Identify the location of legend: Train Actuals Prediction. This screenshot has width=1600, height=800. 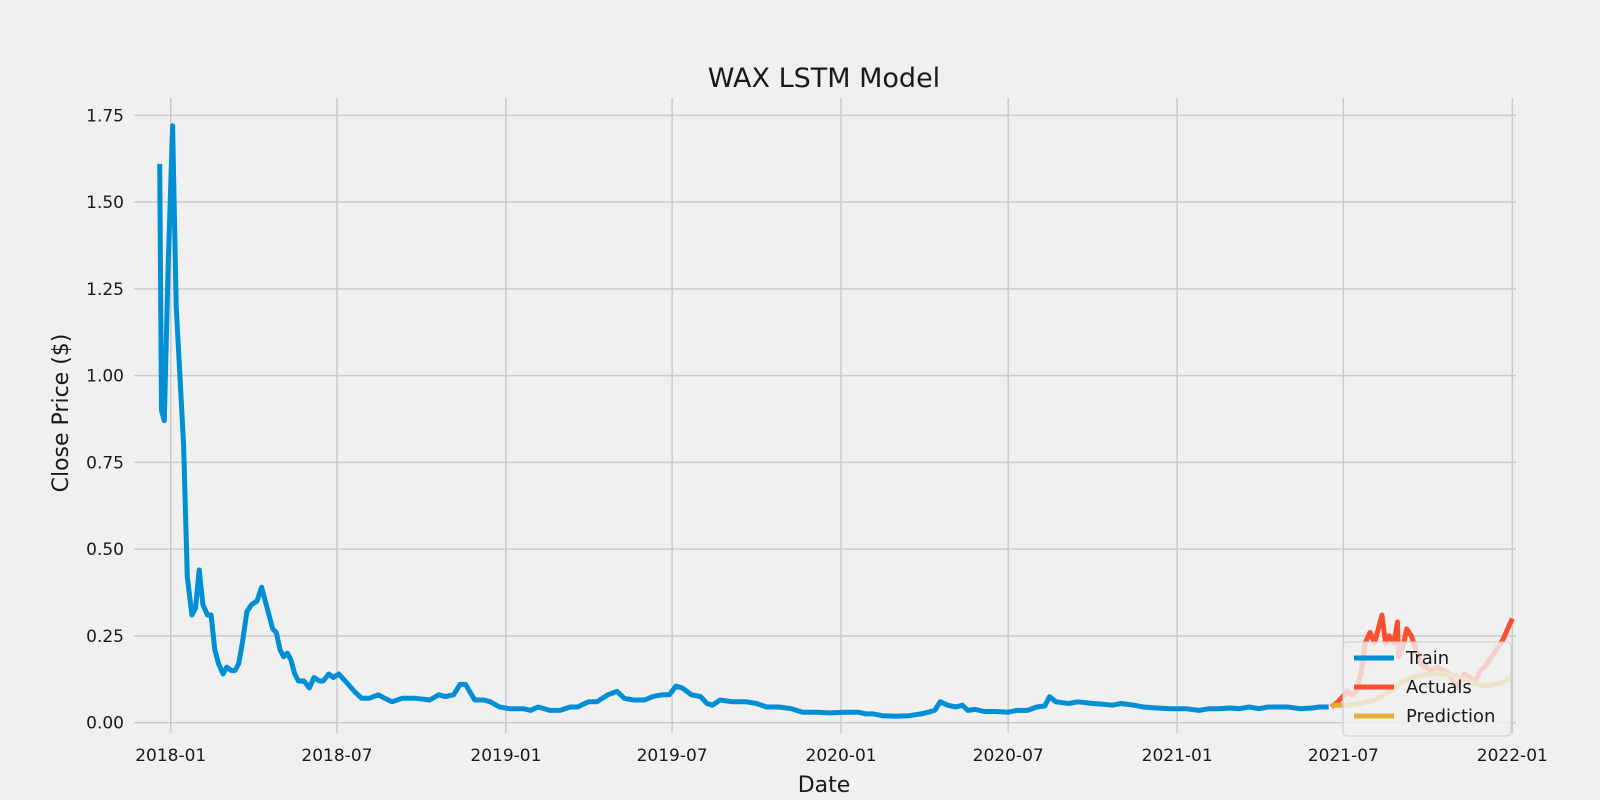
(1427, 689).